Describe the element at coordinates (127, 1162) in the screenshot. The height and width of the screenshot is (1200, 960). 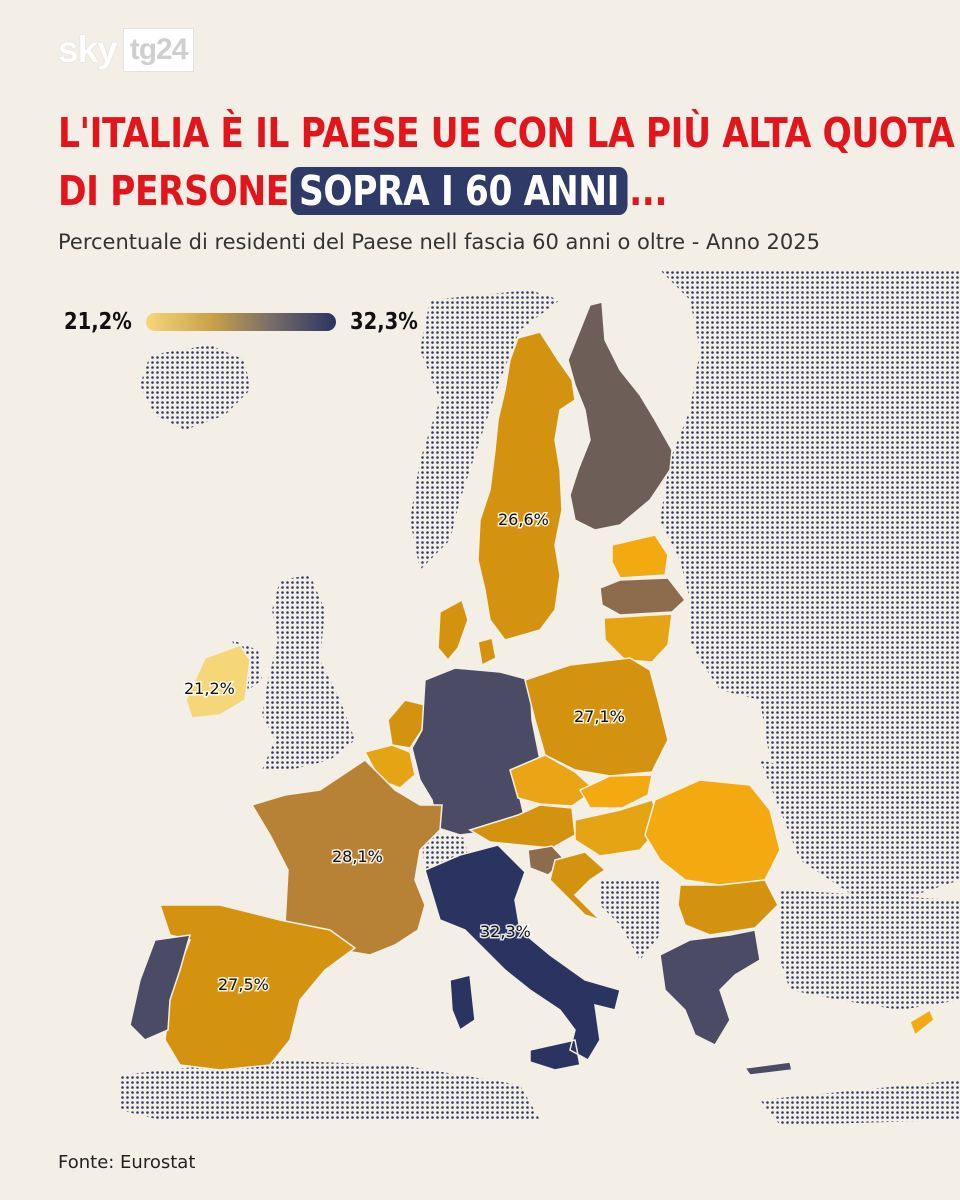
I see `source-note: Fonte: Eurostat` at that location.